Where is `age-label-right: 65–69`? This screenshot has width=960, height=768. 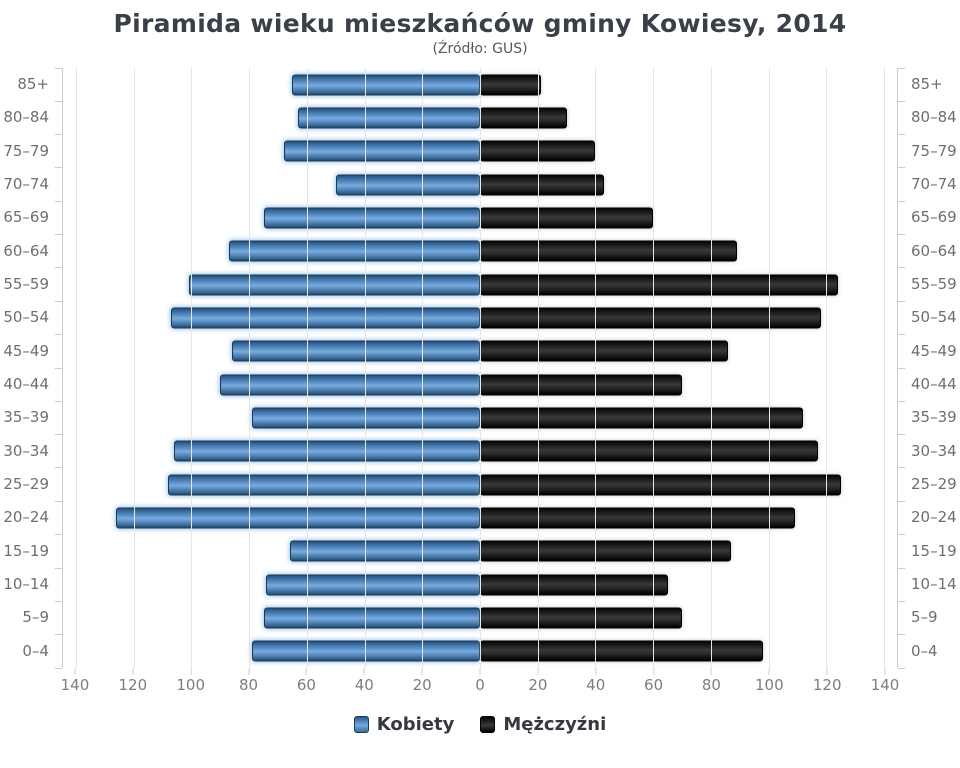 age-label-right: 65–69 is located at coordinates (934, 217).